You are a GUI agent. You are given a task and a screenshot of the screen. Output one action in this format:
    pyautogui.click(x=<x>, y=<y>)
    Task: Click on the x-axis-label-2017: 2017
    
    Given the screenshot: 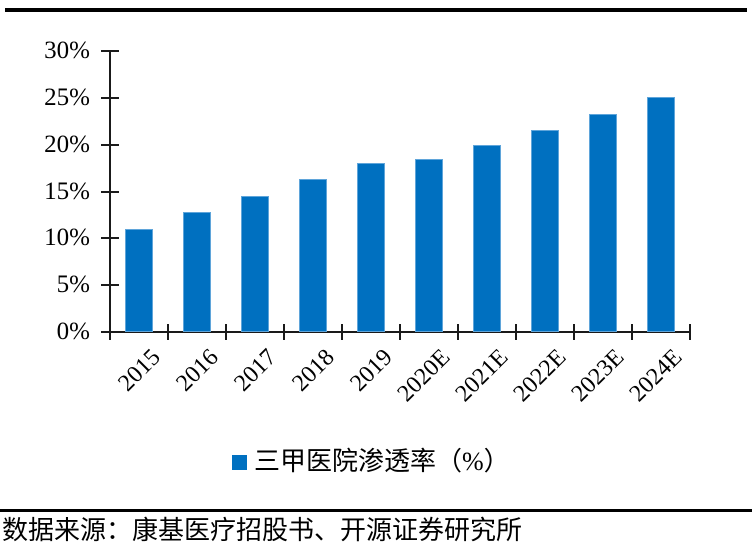 What is the action you would take?
    pyautogui.click(x=255, y=370)
    